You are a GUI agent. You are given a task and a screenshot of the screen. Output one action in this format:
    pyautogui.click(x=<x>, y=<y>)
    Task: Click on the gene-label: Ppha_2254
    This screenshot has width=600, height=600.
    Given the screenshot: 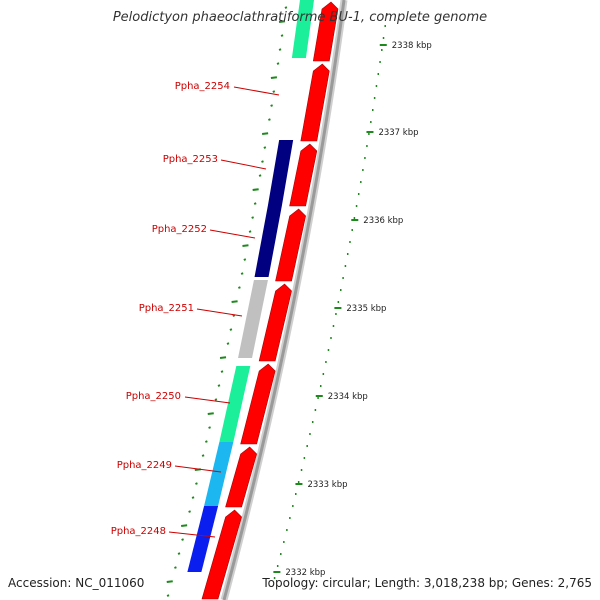 What is the action you would take?
    pyautogui.click(x=202, y=86)
    